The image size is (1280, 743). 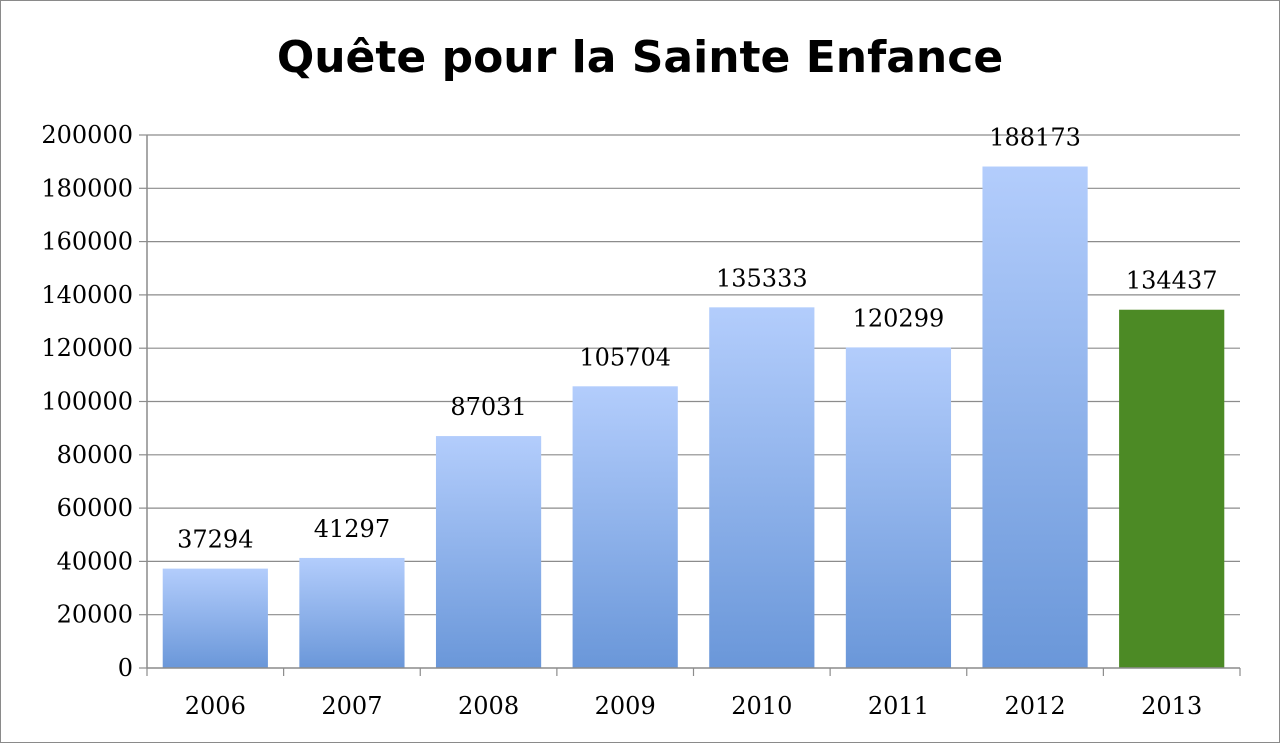 I want to click on data-label: 120299, so click(x=899, y=318).